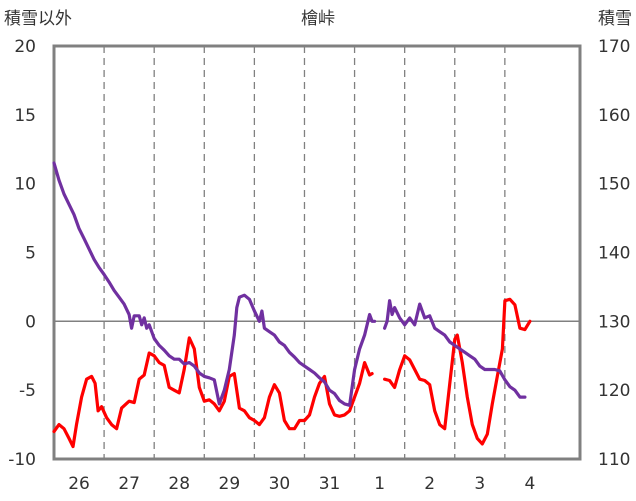  I want to click on left-tick-label: 10, so click(25, 185).